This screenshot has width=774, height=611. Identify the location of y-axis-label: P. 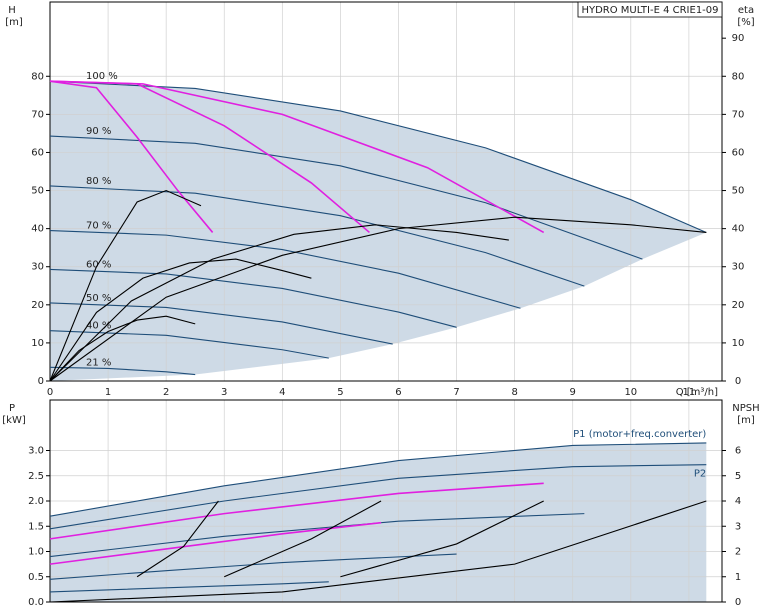
(12, 408).